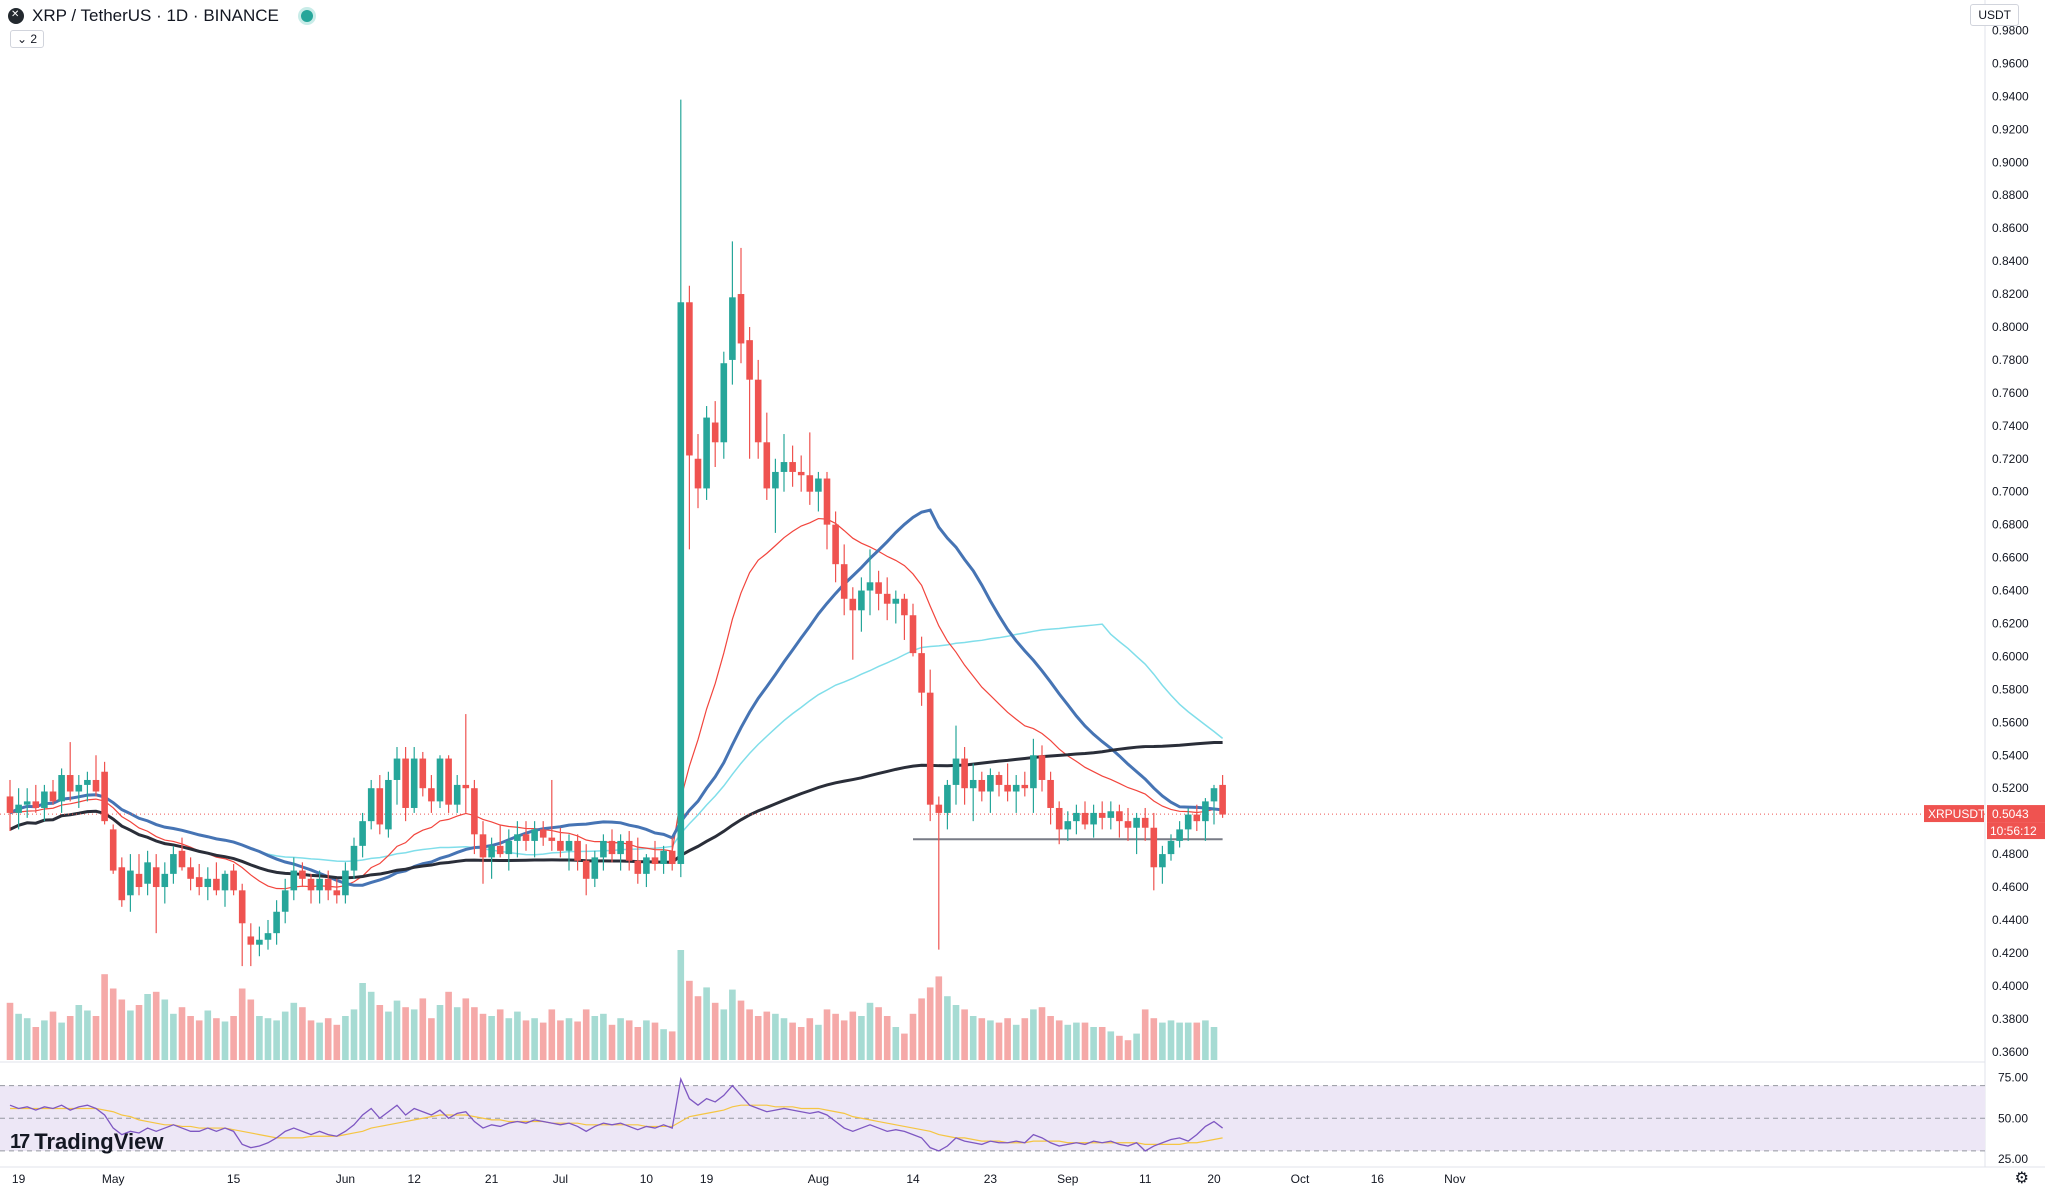  Describe the element at coordinates (2021, 1178) in the screenshot. I see `settings-gear-icon: ⚙` at that location.